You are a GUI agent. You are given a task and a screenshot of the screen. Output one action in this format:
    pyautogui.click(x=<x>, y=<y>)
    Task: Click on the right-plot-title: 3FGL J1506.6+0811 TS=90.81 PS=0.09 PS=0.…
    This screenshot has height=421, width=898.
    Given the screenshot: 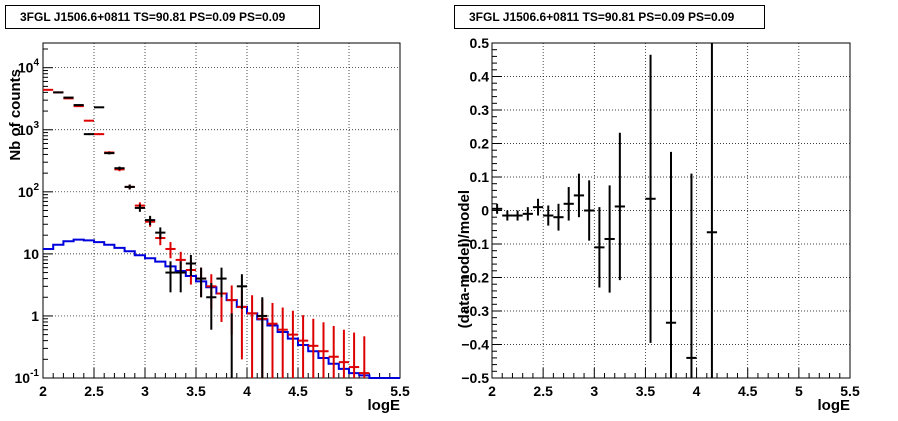 What is the action you would take?
    pyautogui.click(x=609, y=17)
    